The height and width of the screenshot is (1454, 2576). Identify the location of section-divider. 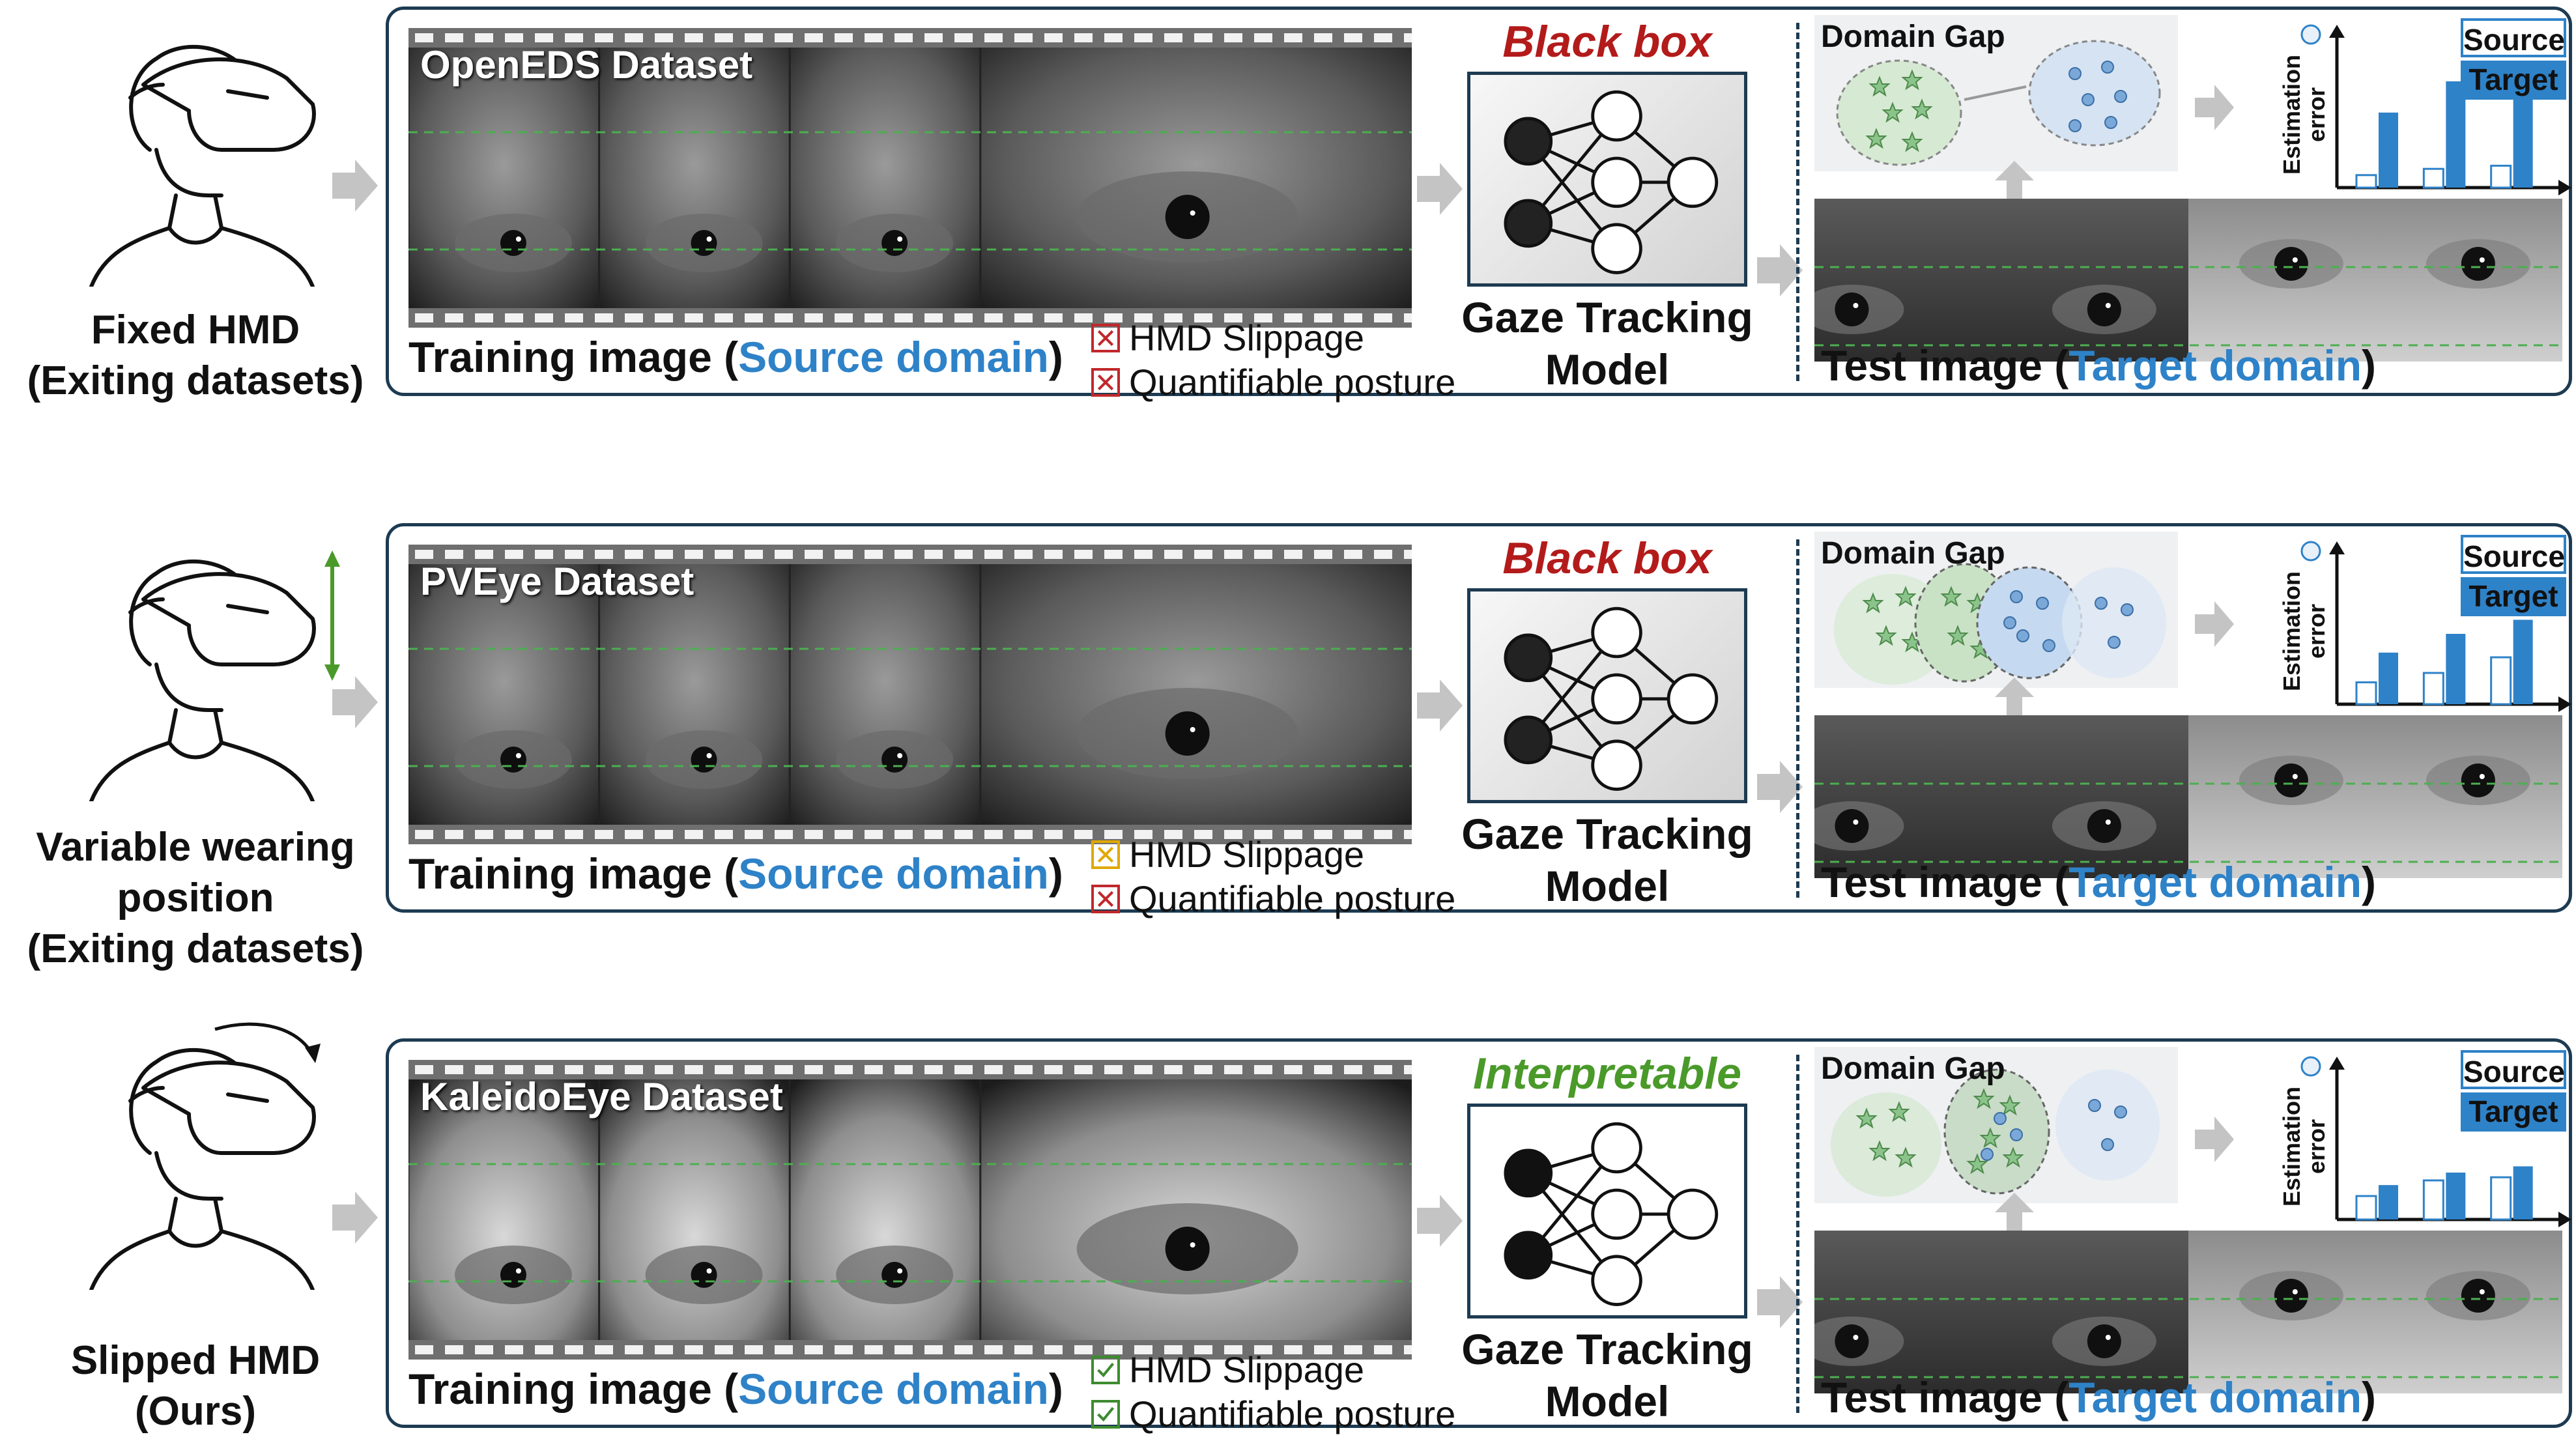
(1797, 1234).